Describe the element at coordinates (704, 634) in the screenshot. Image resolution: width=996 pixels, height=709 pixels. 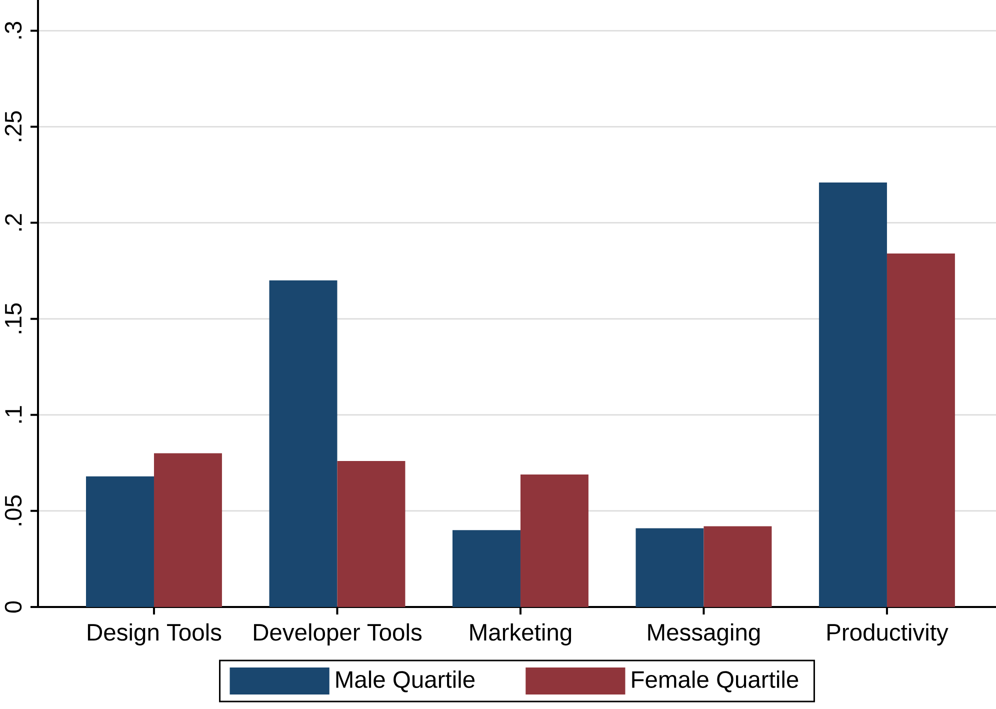
I see `x-tick-label: Messaging` at that location.